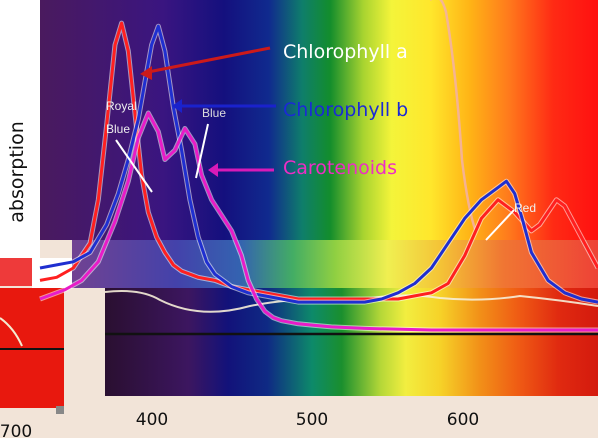 The height and width of the screenshot is (438, 598). What do you see at coordinates (335, 264) in the screenshot?
I see `spectrum-glitch-band` at bounding box center [335, 264].